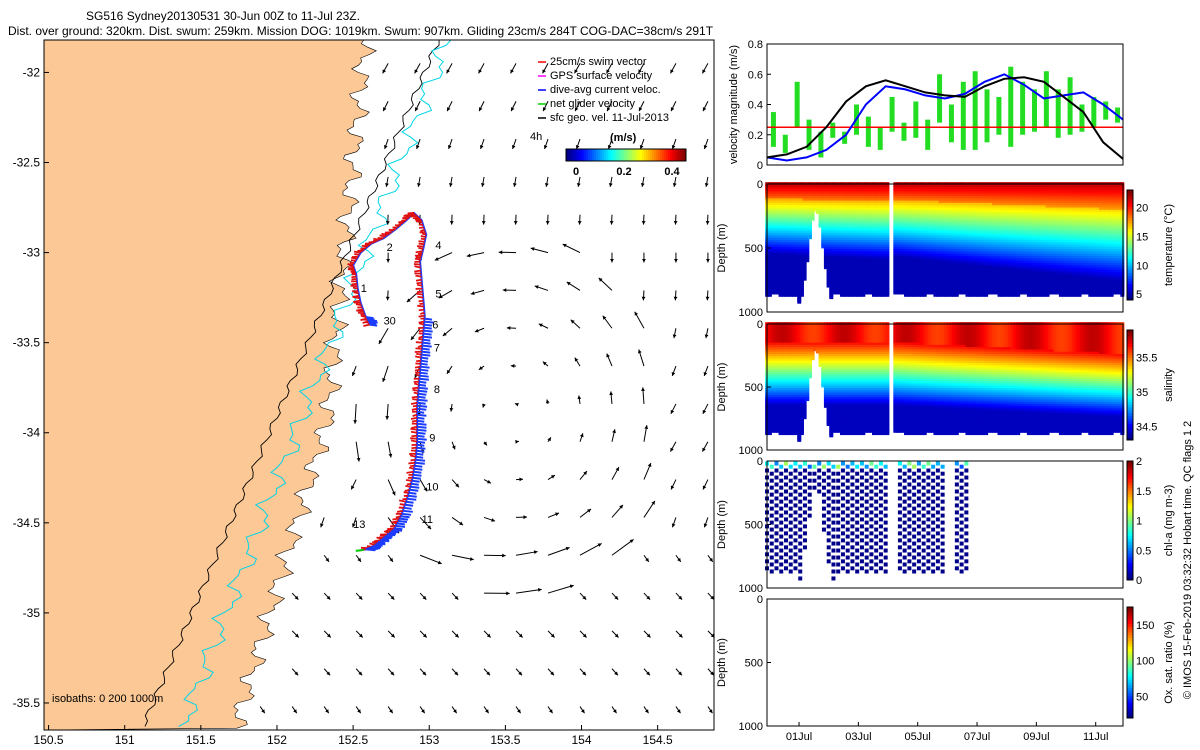 This screenshot has width=1200, height=750. I want to click on velocity-bar, so click(773, 129).